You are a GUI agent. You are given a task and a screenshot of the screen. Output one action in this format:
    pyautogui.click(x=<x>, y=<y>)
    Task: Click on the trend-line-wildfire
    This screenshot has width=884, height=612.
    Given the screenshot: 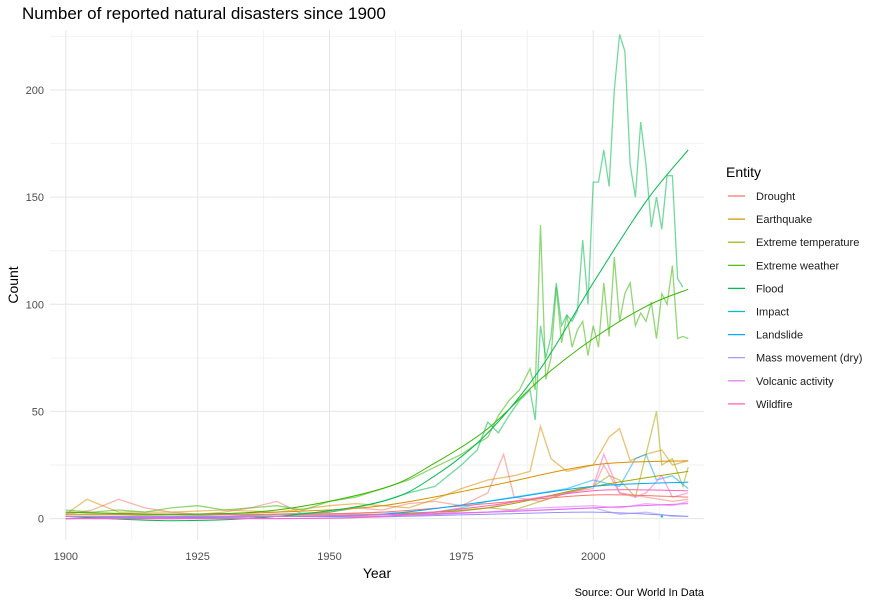 What is the action you would take?
    pyautogui.click(x=377, y=504)
    